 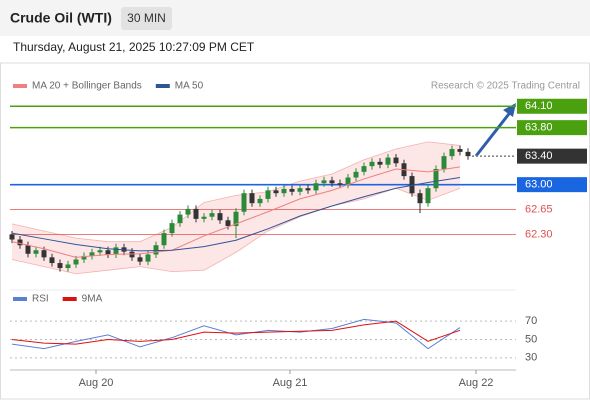 What do you see at coordinates (295, 18) in the screenshot?
I see `header-bar` at bounding box center [295, 18].